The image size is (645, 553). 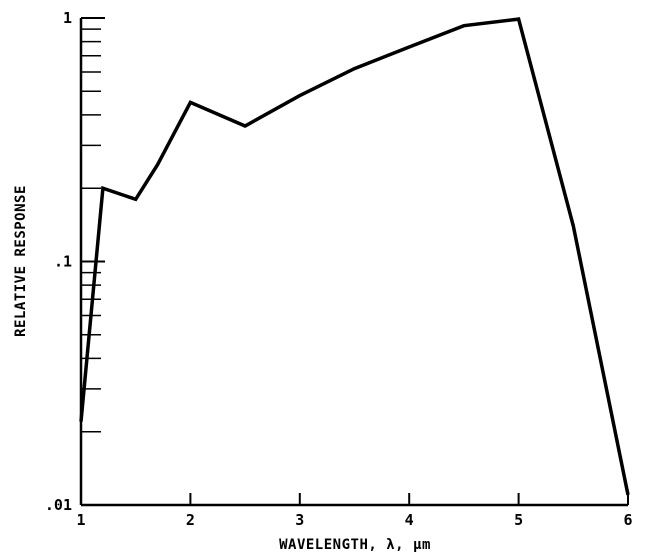 What do you see at coordinates (354, 511) in the screenshot?
I see `x-ticks: 1 2 3 4 5 6` at bounding box center [354, 511].